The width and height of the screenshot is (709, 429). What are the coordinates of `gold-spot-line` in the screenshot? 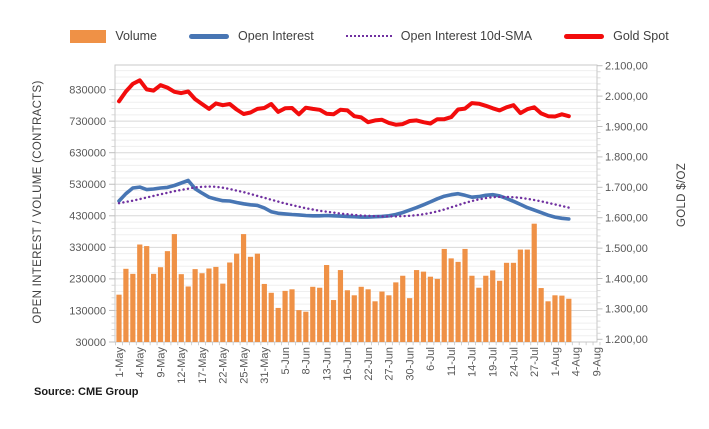 It's located at (344, 102).